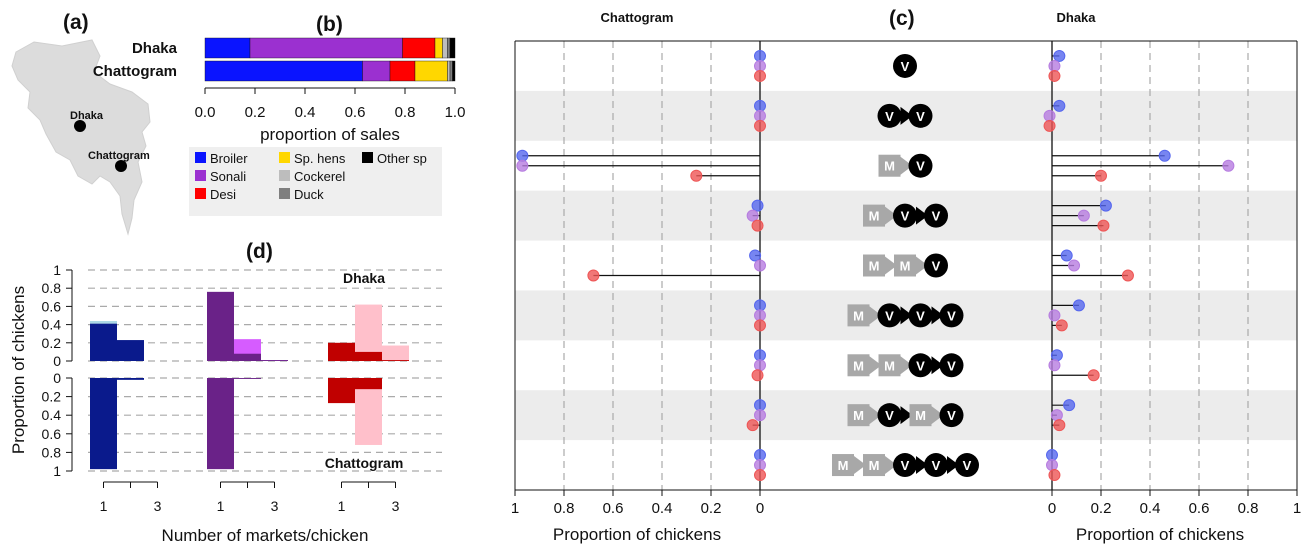 Image resolution: width=1307 pixels, height=547 pixels. What do you see at coordinates (438, 48) in the screenshot?
I see `bar-segment-sp-hens-dhaka` at bounding box center [438, 48].